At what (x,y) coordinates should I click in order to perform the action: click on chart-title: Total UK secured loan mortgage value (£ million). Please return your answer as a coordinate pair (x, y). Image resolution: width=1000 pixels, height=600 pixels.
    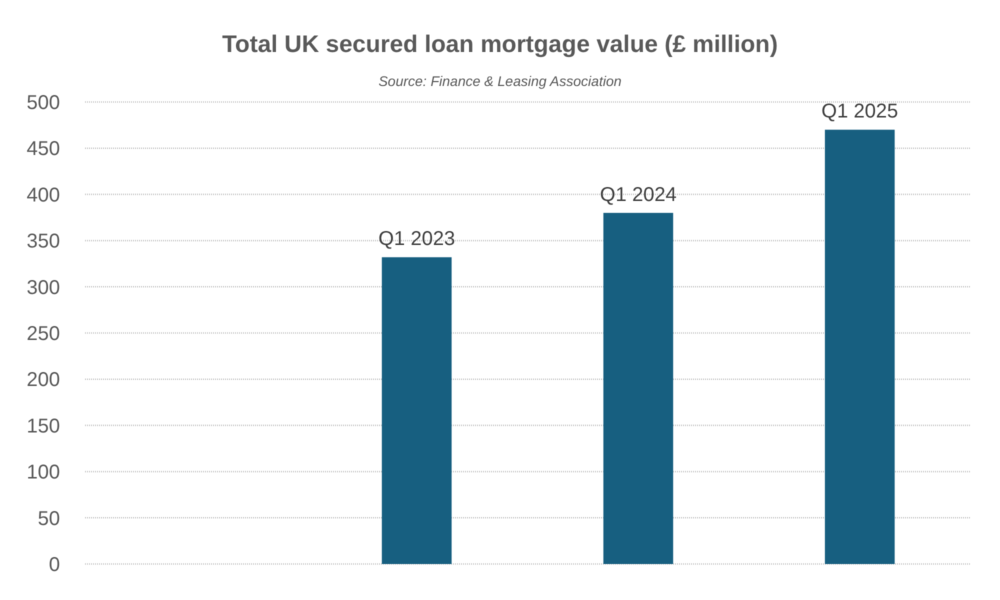
    Looking at the image, I should click on (500, 44).